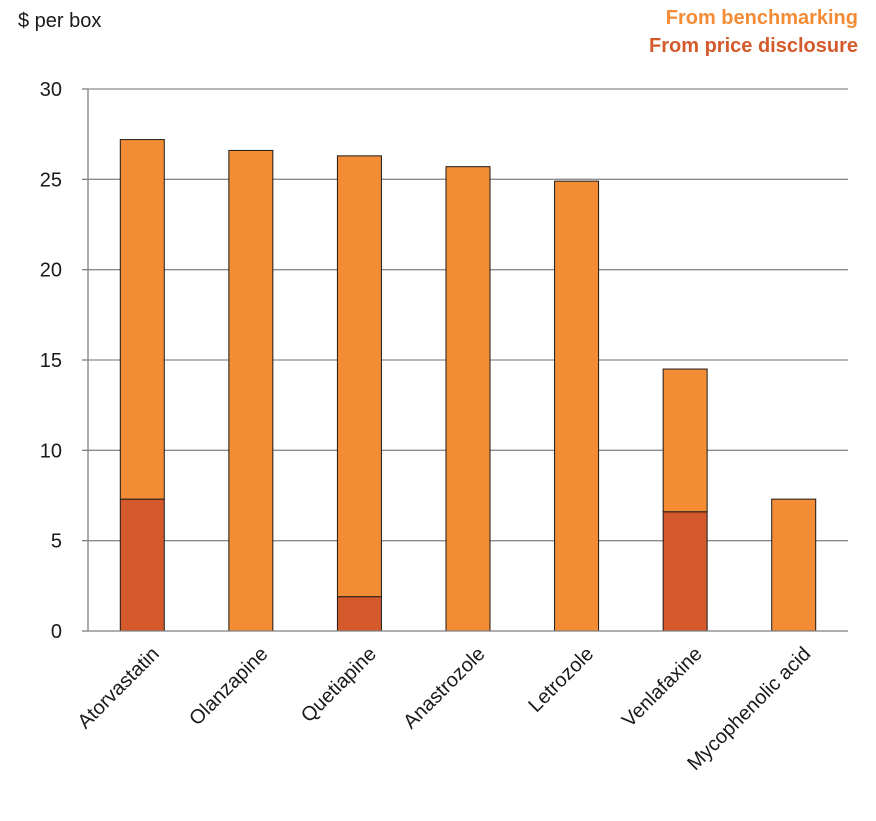 The image size is (876, 821). What do you see at coordinates (762, 18) in the screenshot?
I see `legend-benchmarking: From benchmarking` at bounding box center [762, 18].